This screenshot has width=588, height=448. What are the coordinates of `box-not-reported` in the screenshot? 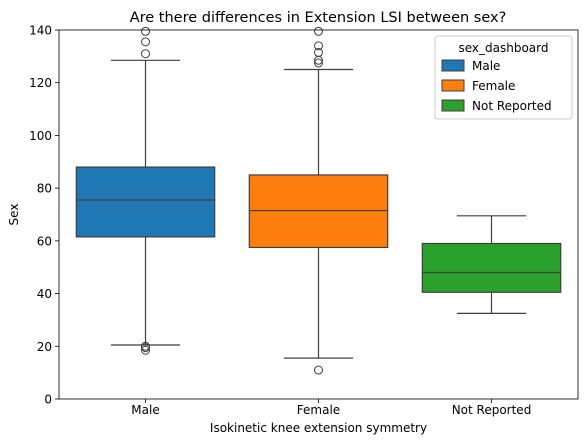 It's located at (491, 264).